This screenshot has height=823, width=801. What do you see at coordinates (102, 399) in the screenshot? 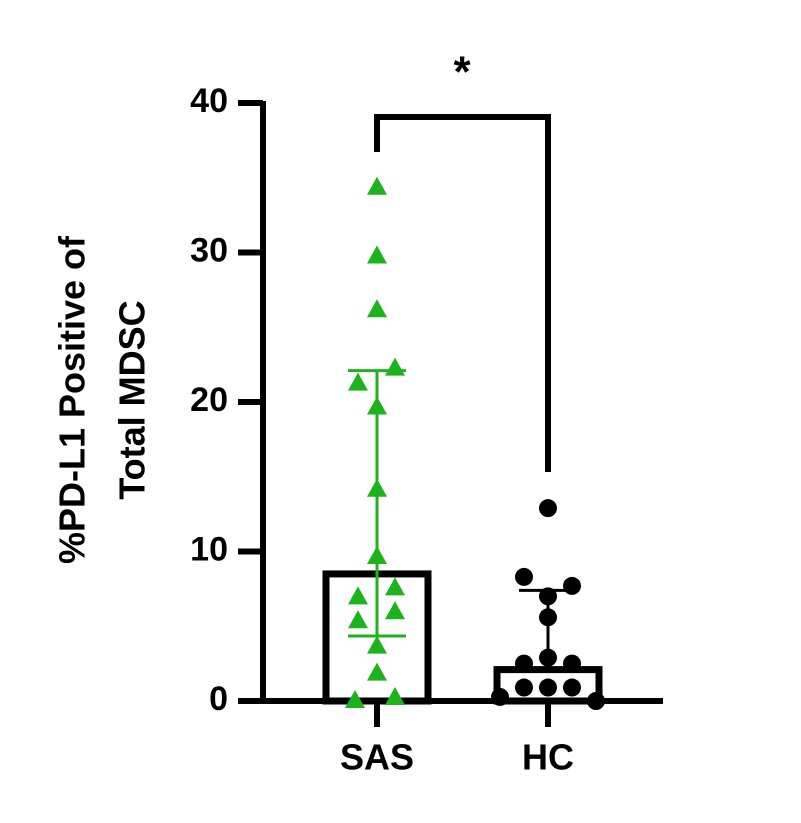
I see `y-axis-title: %PD-L1 Positive of Total MDSC` at bounding box center [102, 399].